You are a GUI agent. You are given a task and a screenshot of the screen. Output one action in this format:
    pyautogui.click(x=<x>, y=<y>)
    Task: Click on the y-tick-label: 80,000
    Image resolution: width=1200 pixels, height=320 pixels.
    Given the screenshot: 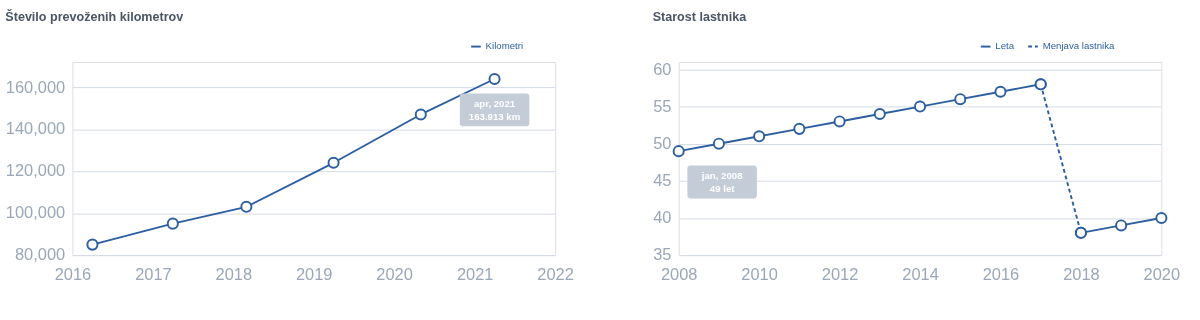 What is the action you would take?
    pyautogui.click(x=40, y=254)
    